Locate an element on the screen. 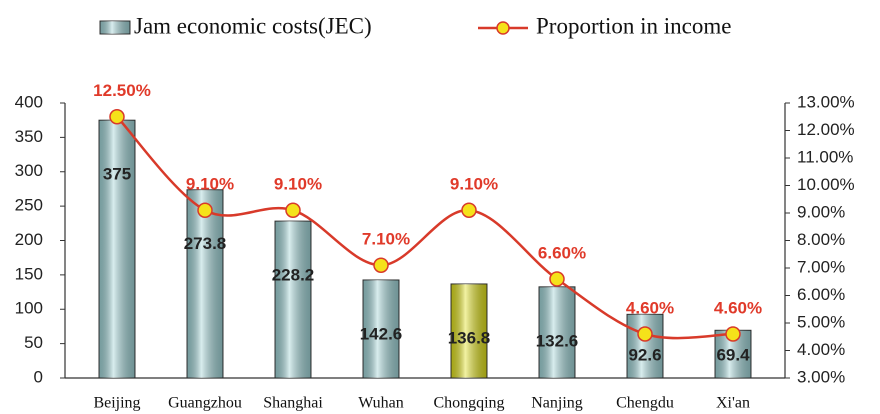  x-tick-label: Chongqing is located at coordinates (468, 403).